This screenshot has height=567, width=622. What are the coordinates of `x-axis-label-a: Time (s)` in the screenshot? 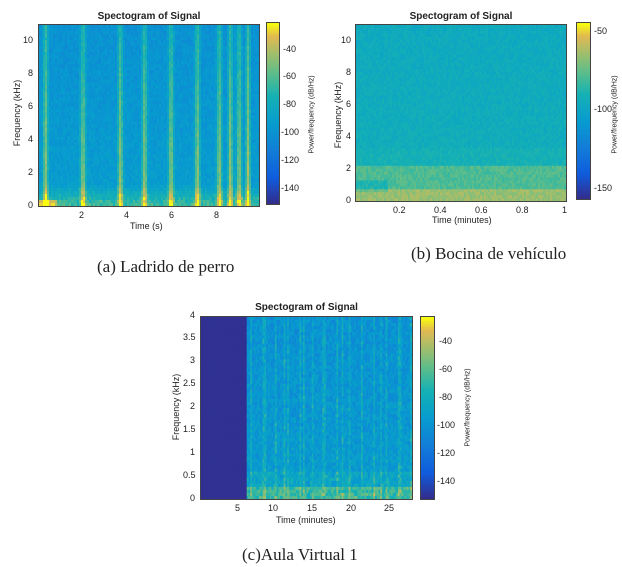 It's located at (146, 226).